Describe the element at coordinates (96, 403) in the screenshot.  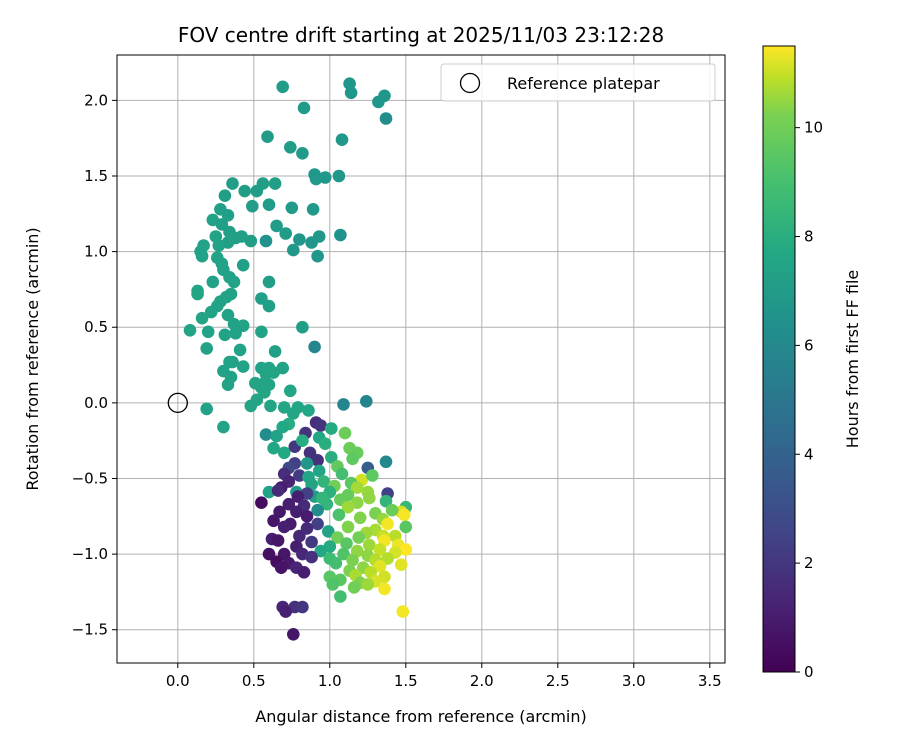
I see `y-tick-label: 0.0` at that location.